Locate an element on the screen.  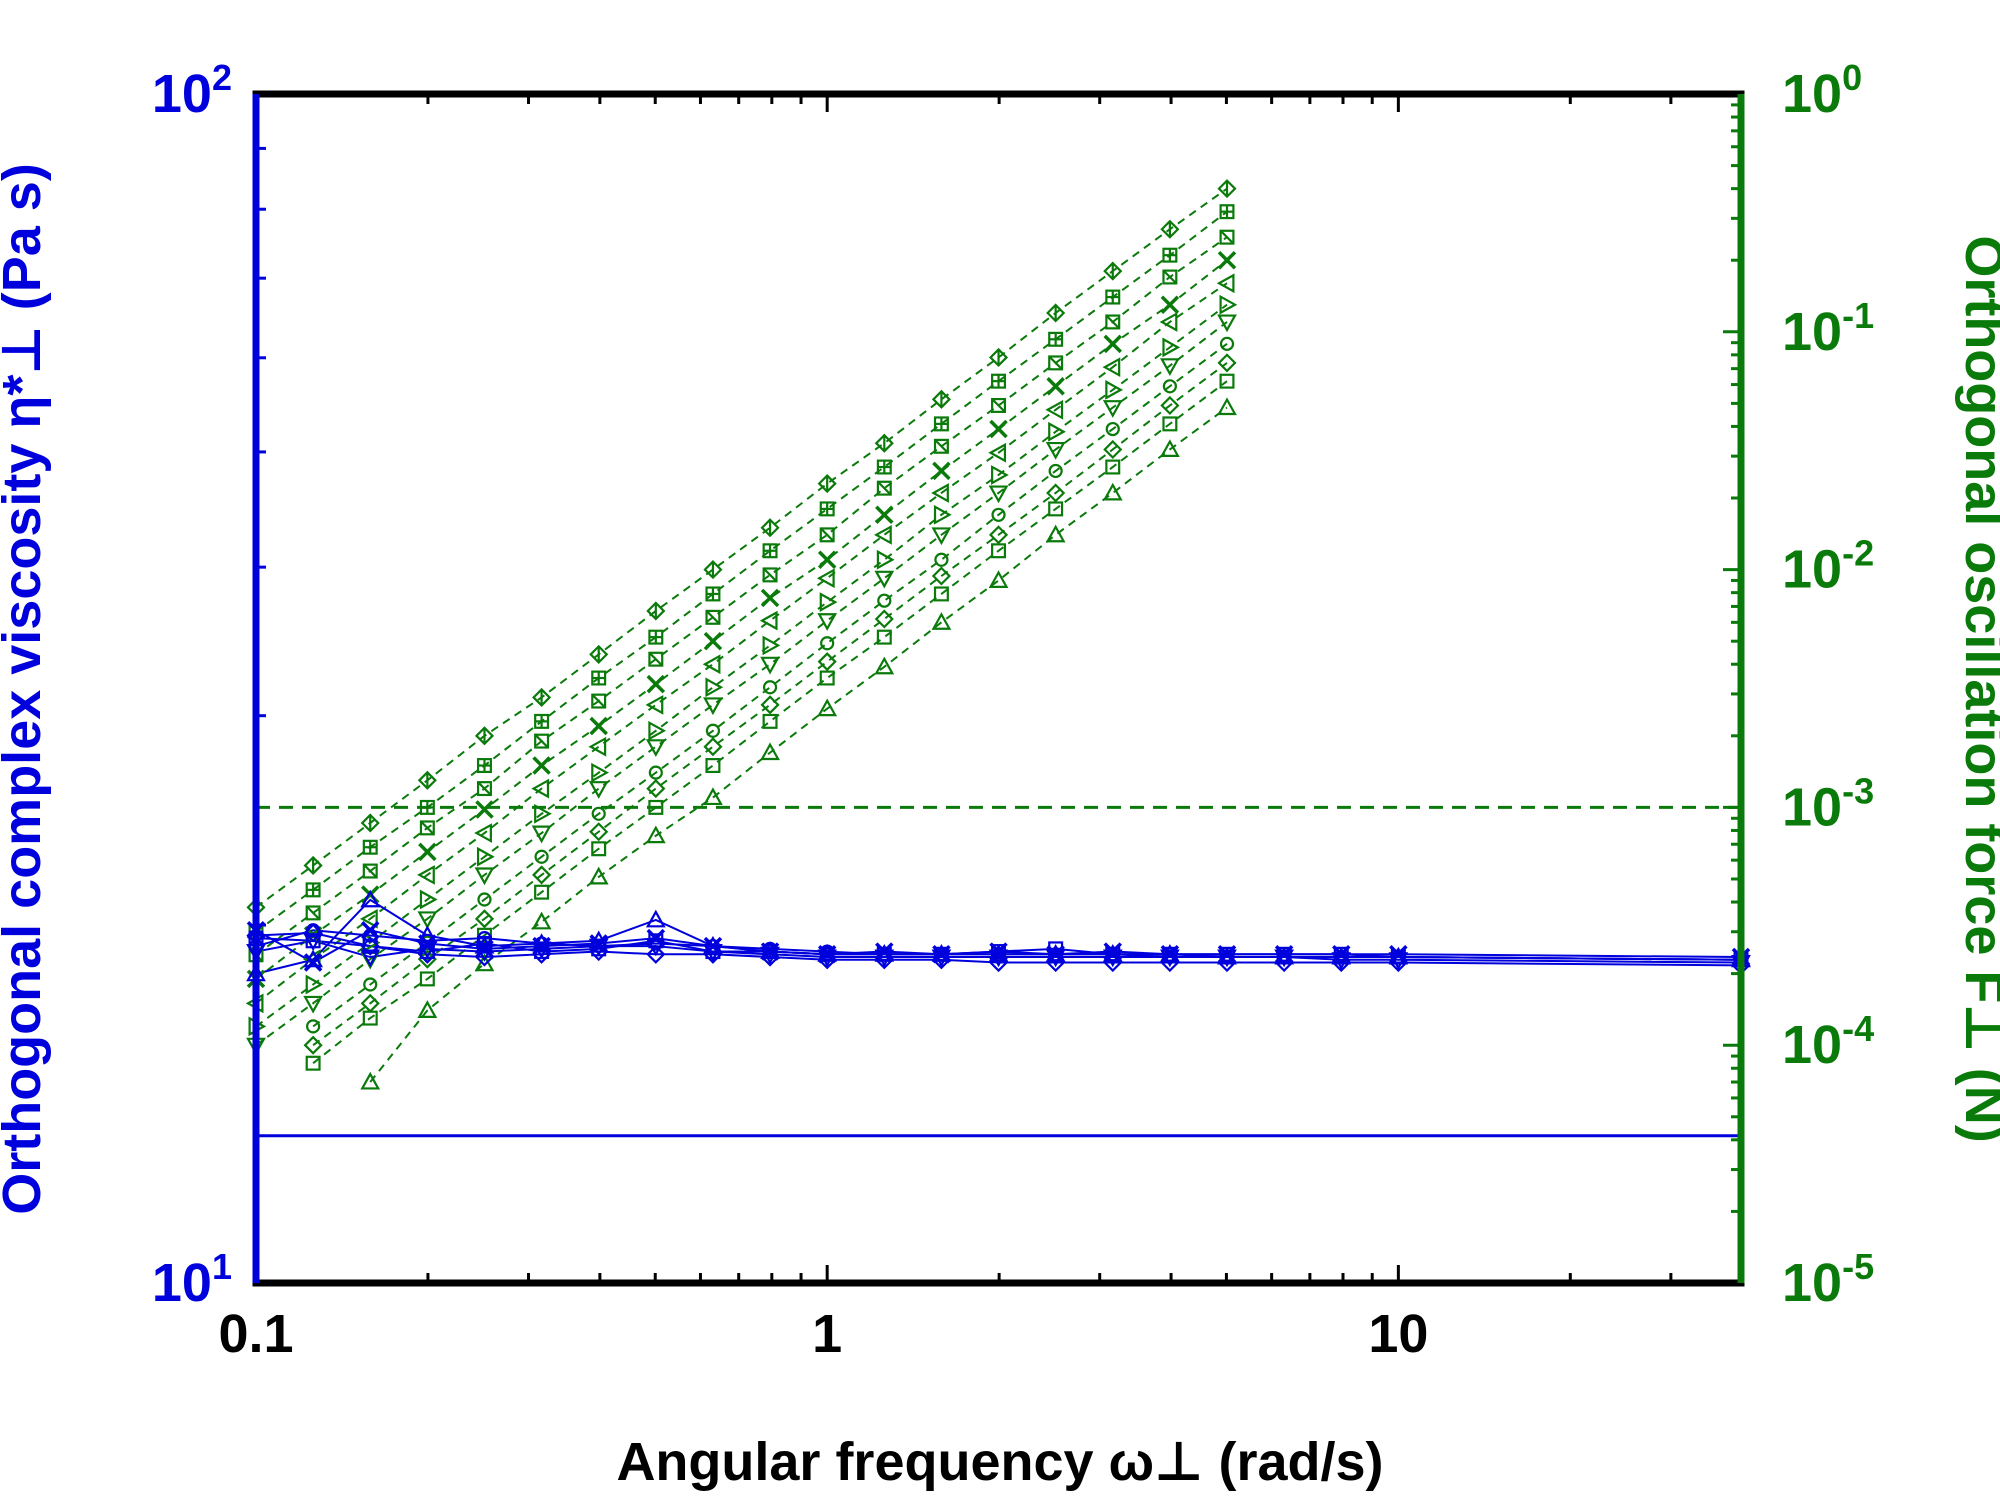
y-right-tick-label: 10⁰ is located at coordinates (1822, 90).